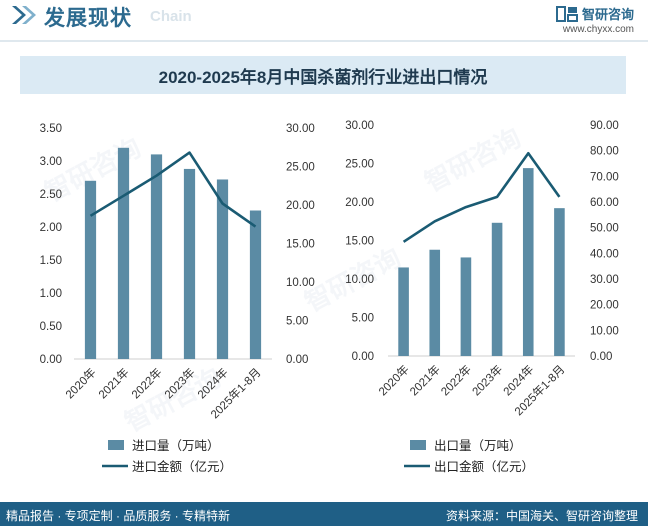 The width and height of the screenshot is (648, 526). What do you see at coordinates (51, 327) in the screenshot?
I see `import-left-tick-label: 0.50` at bounding box center [51, 327].